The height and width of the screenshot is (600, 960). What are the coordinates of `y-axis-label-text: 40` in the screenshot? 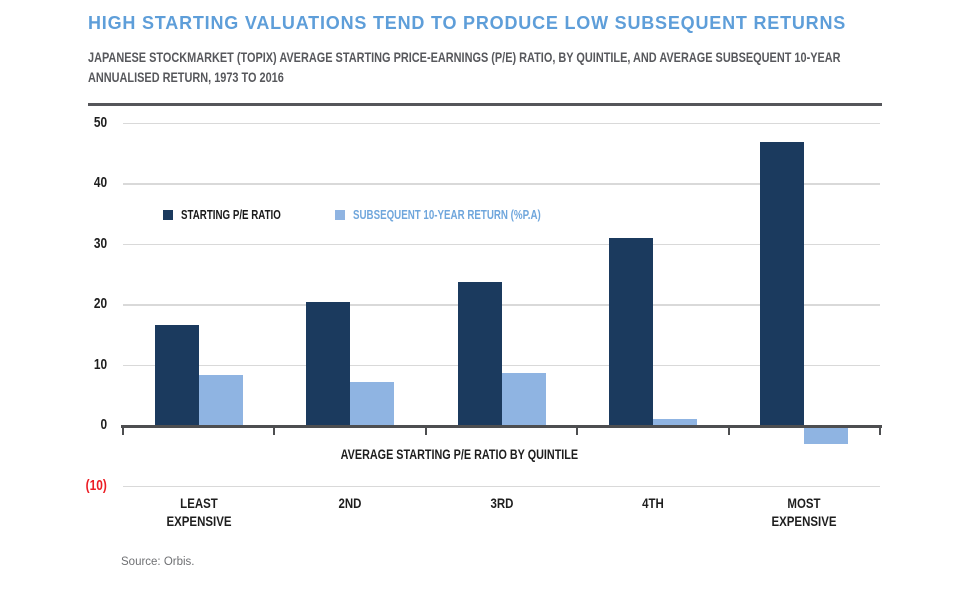 It's located at (100, 183).